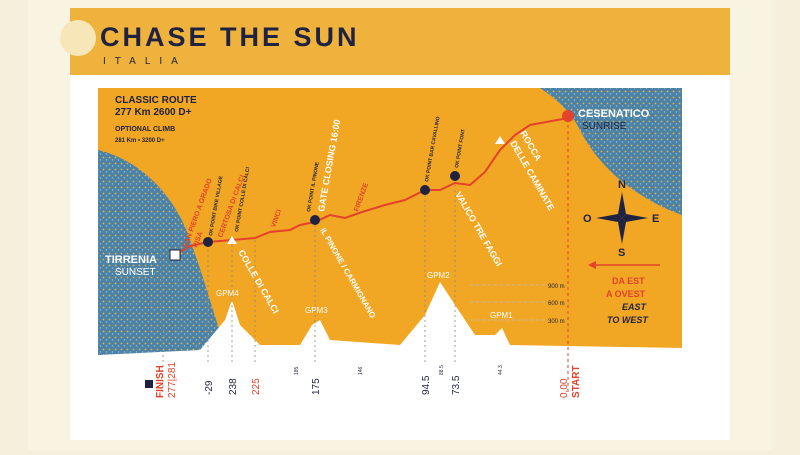 The width and height of the screenshot is (800, 455). Describe the element at coordinates (576, 381) in the screenshot. I see `km-label: START` at that location.